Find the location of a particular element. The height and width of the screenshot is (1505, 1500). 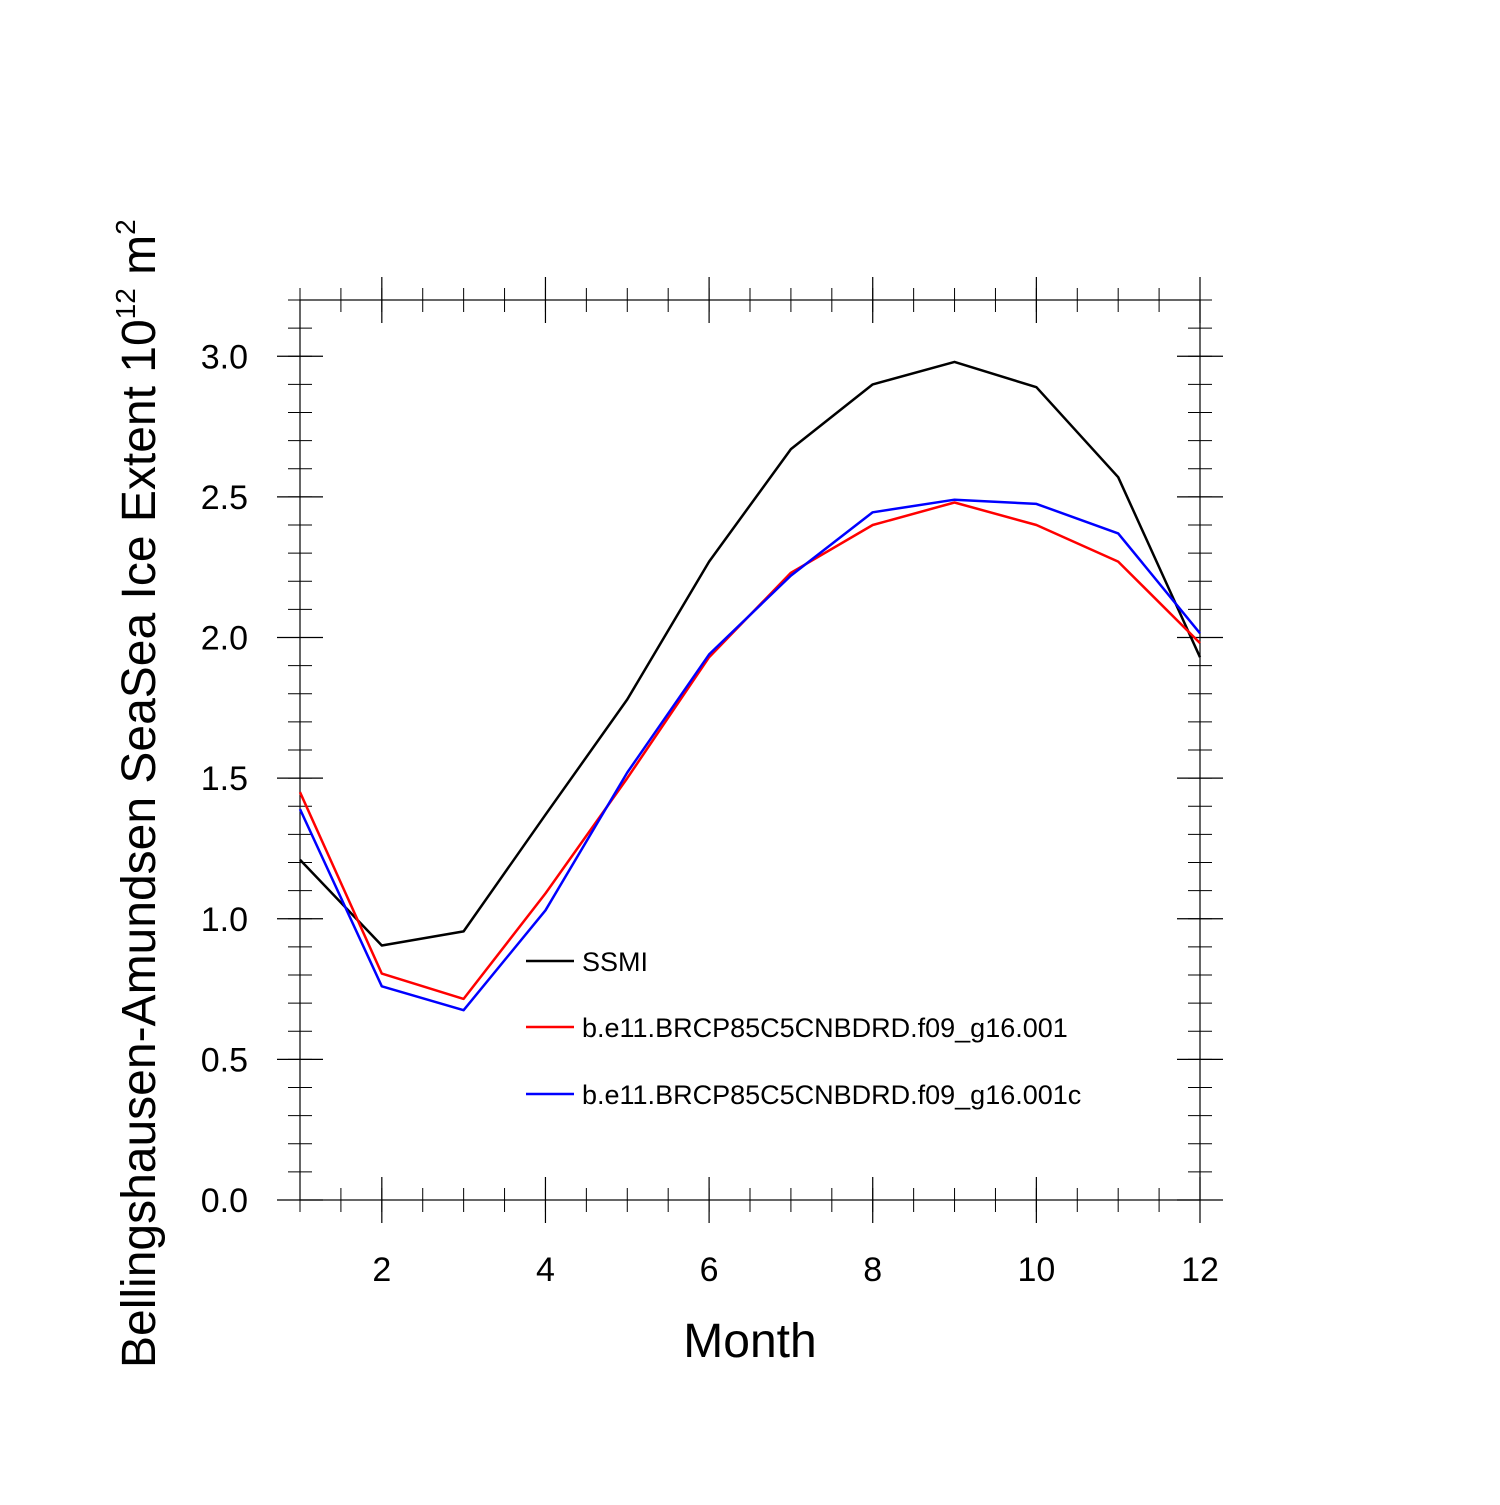

x-axis-title: Month is located at coordinates (749, 1341).